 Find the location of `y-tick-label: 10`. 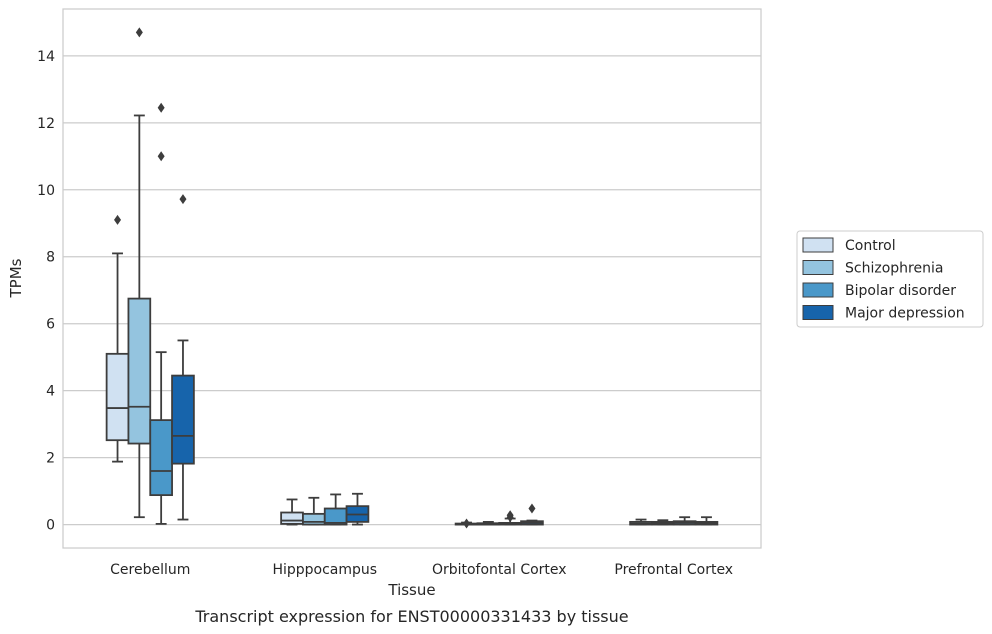

y-tick-label: 10 is located at coordinates (46, 191).